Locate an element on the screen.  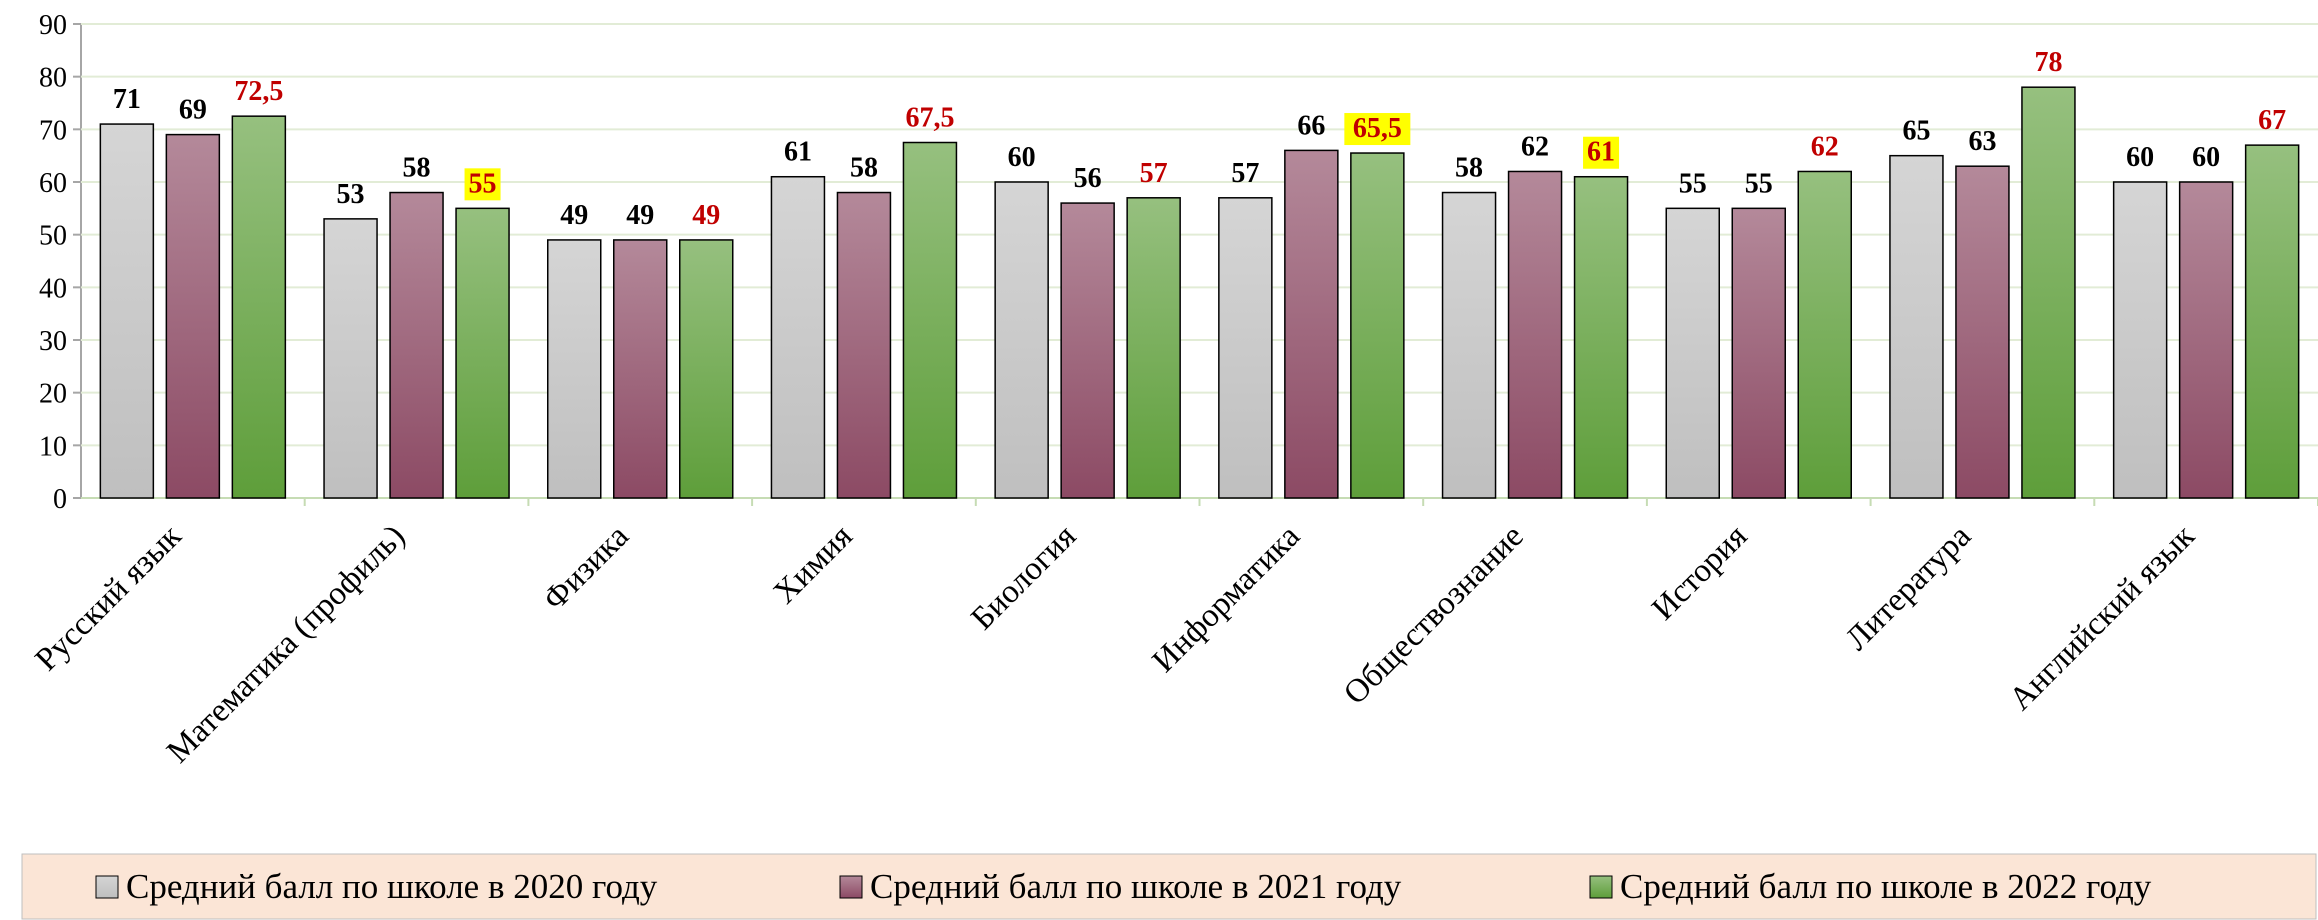
data-label: 69 is located at coordinates (193, 110).